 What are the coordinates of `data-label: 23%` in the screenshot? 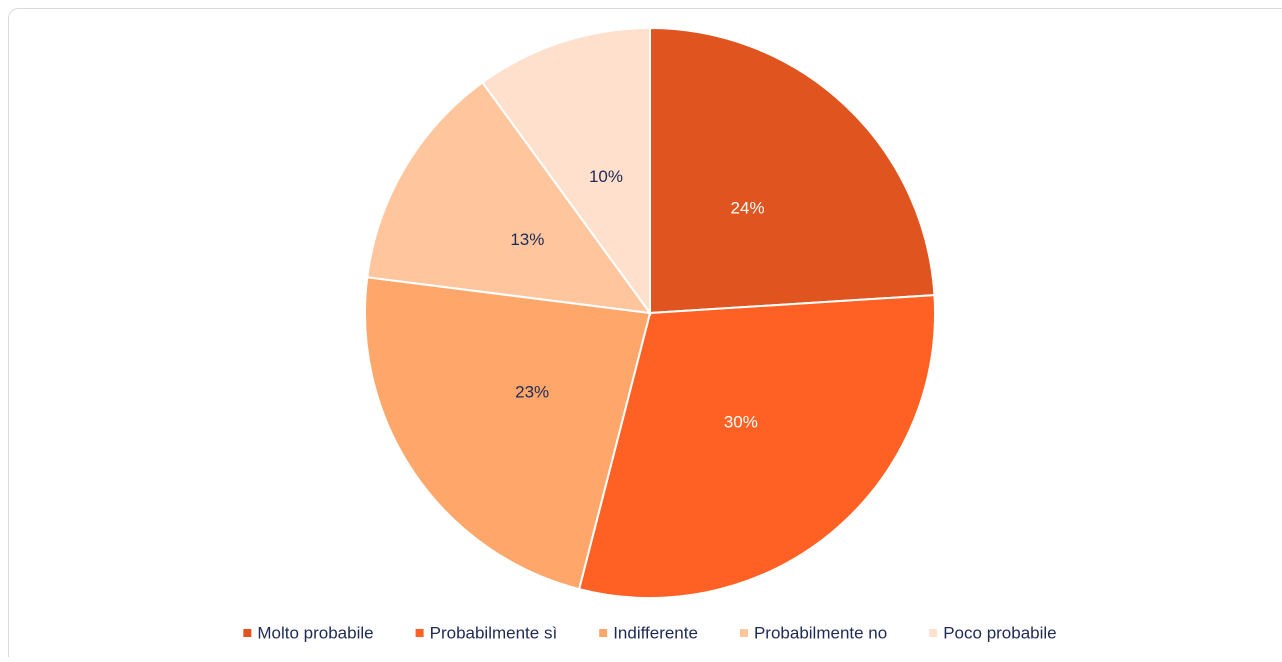 It's located at (532, 392).